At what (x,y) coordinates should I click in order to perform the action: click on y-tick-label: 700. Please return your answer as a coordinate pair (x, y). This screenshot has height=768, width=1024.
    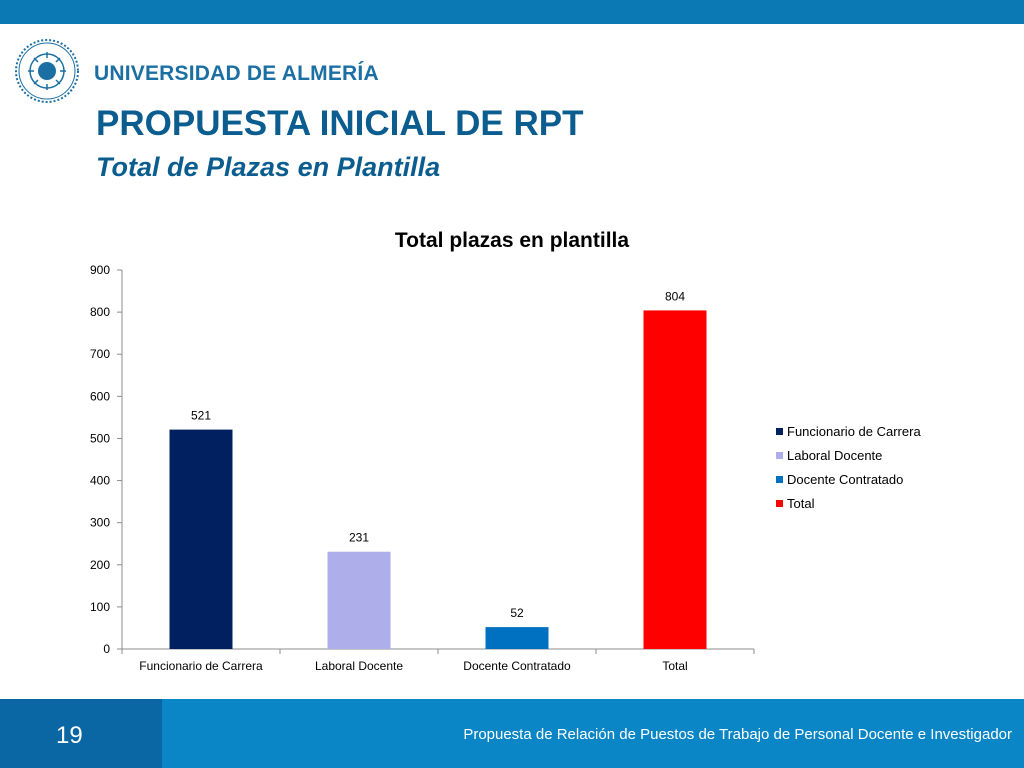
    Looking at the image, I should click on (100, 354).